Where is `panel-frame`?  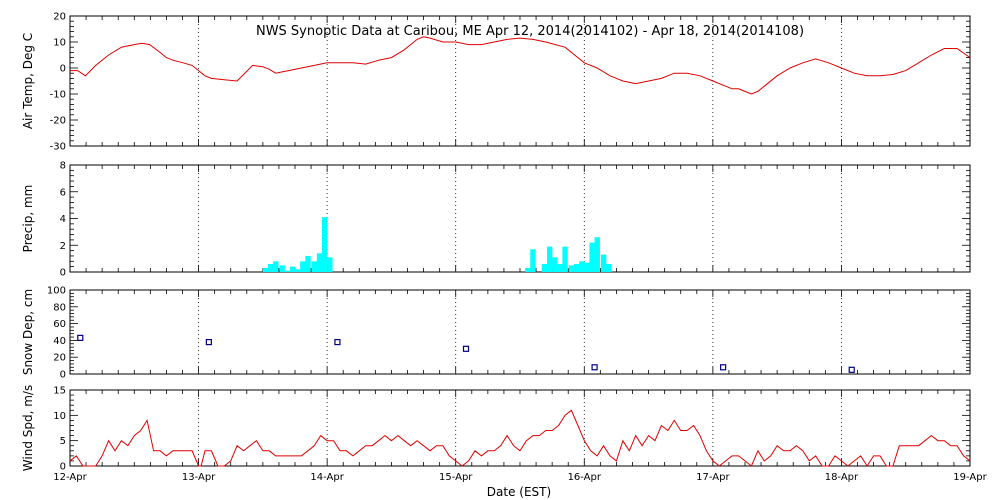
panel-frame is located at coordinates (520, 428).